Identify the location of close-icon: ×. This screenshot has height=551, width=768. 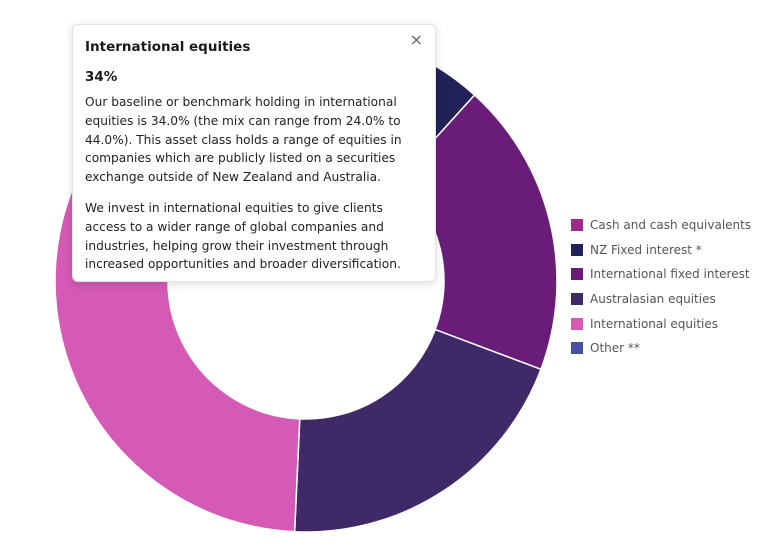
(416, 39).